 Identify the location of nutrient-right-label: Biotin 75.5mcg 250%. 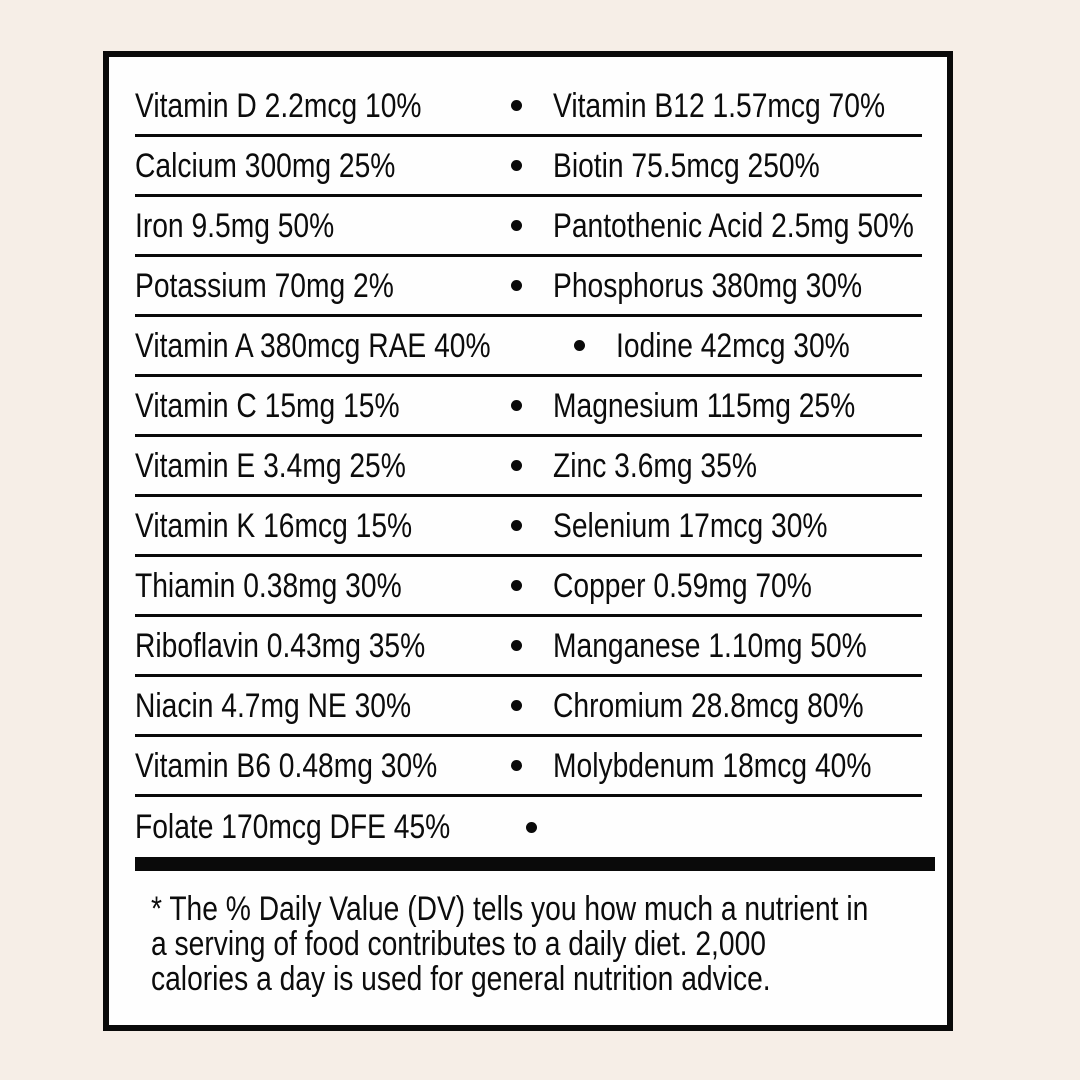
(686, 165).